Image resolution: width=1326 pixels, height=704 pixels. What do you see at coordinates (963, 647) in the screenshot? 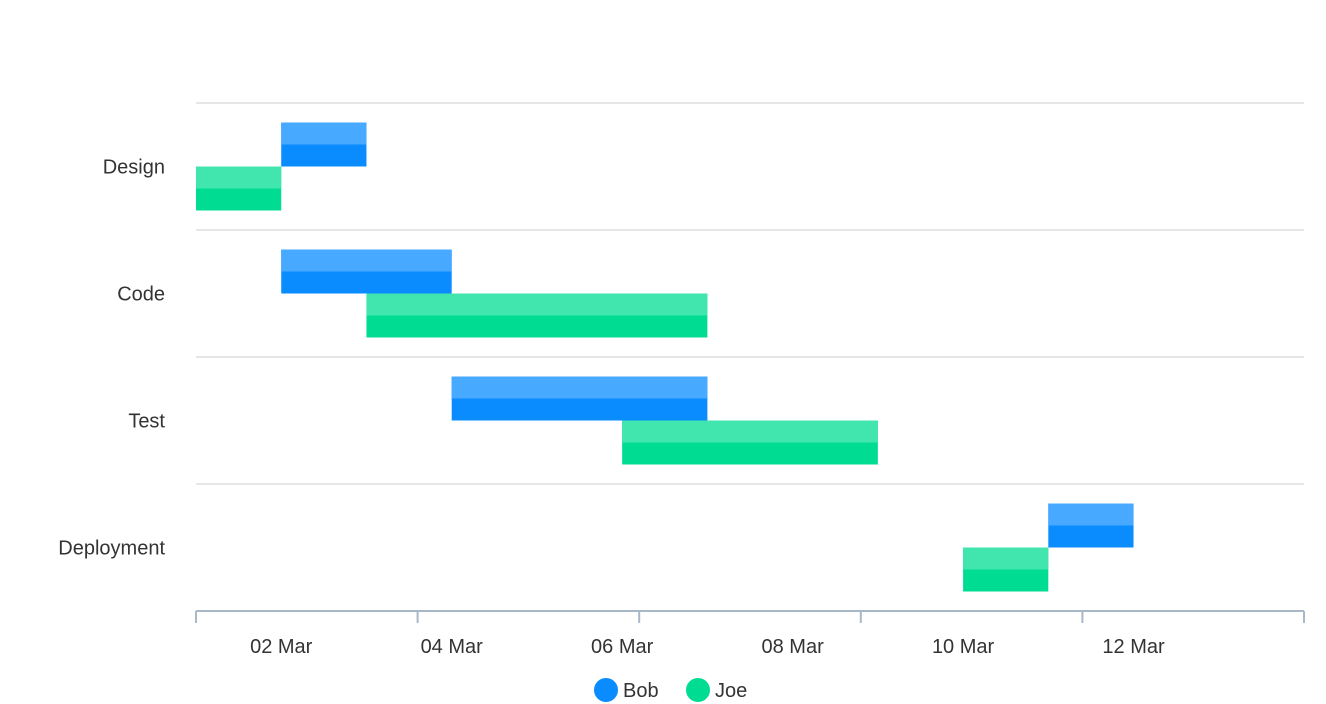
I see `x-tick-label: 10 Mar` at bounding box center [963, 647].